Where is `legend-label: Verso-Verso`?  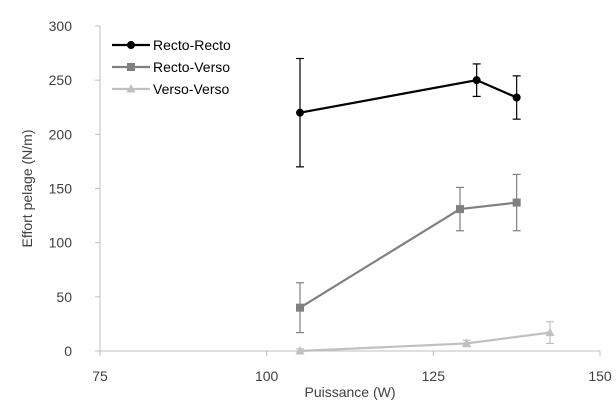 legend-label: Verso-Verso is located at coordinates (191, 89).